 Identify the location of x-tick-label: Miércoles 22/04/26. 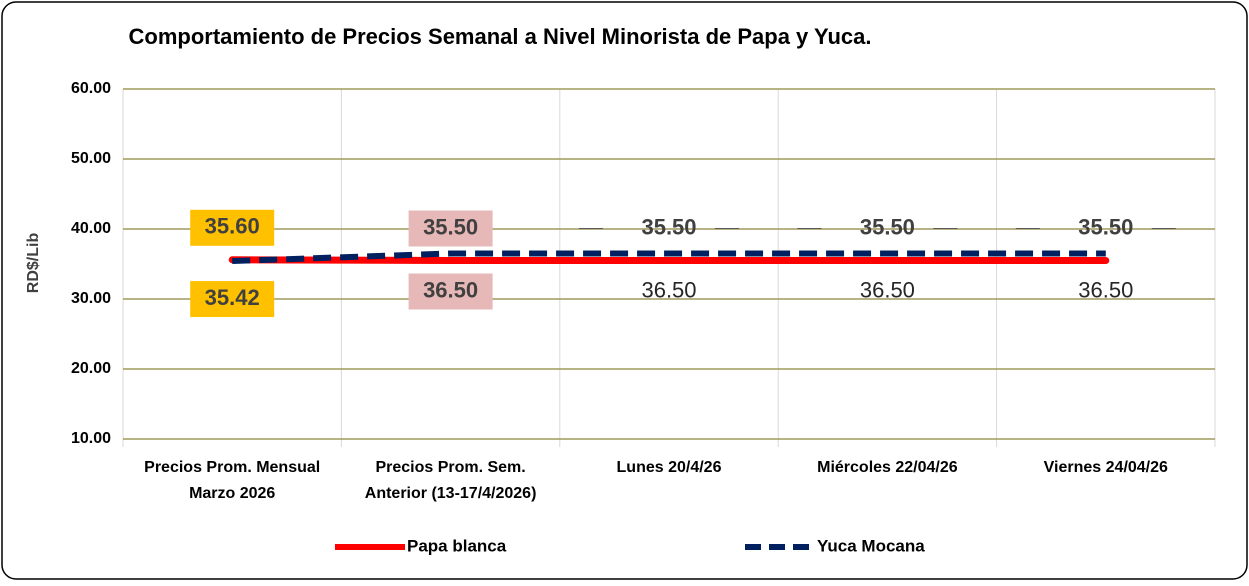
(887, 467).